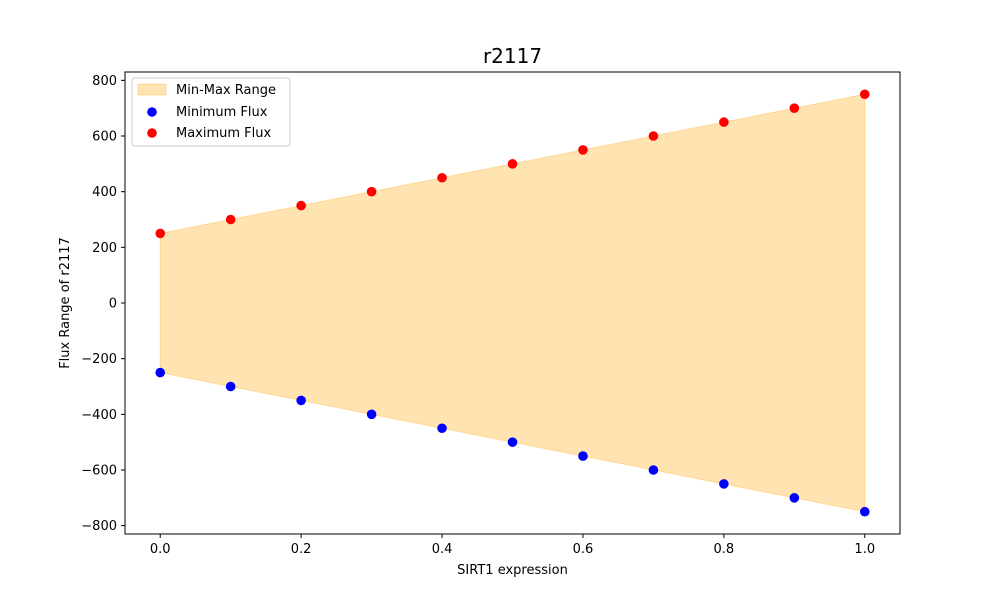  Describe the element at coordinates (99, 470) in the screenshot. I see `y-tick-label: −600` at that location.